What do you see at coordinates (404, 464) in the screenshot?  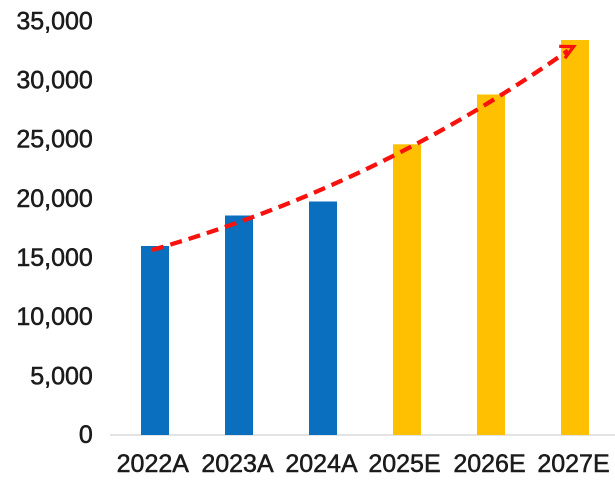 I see `svg-text: 2025E` at bounding box center [404, 464].